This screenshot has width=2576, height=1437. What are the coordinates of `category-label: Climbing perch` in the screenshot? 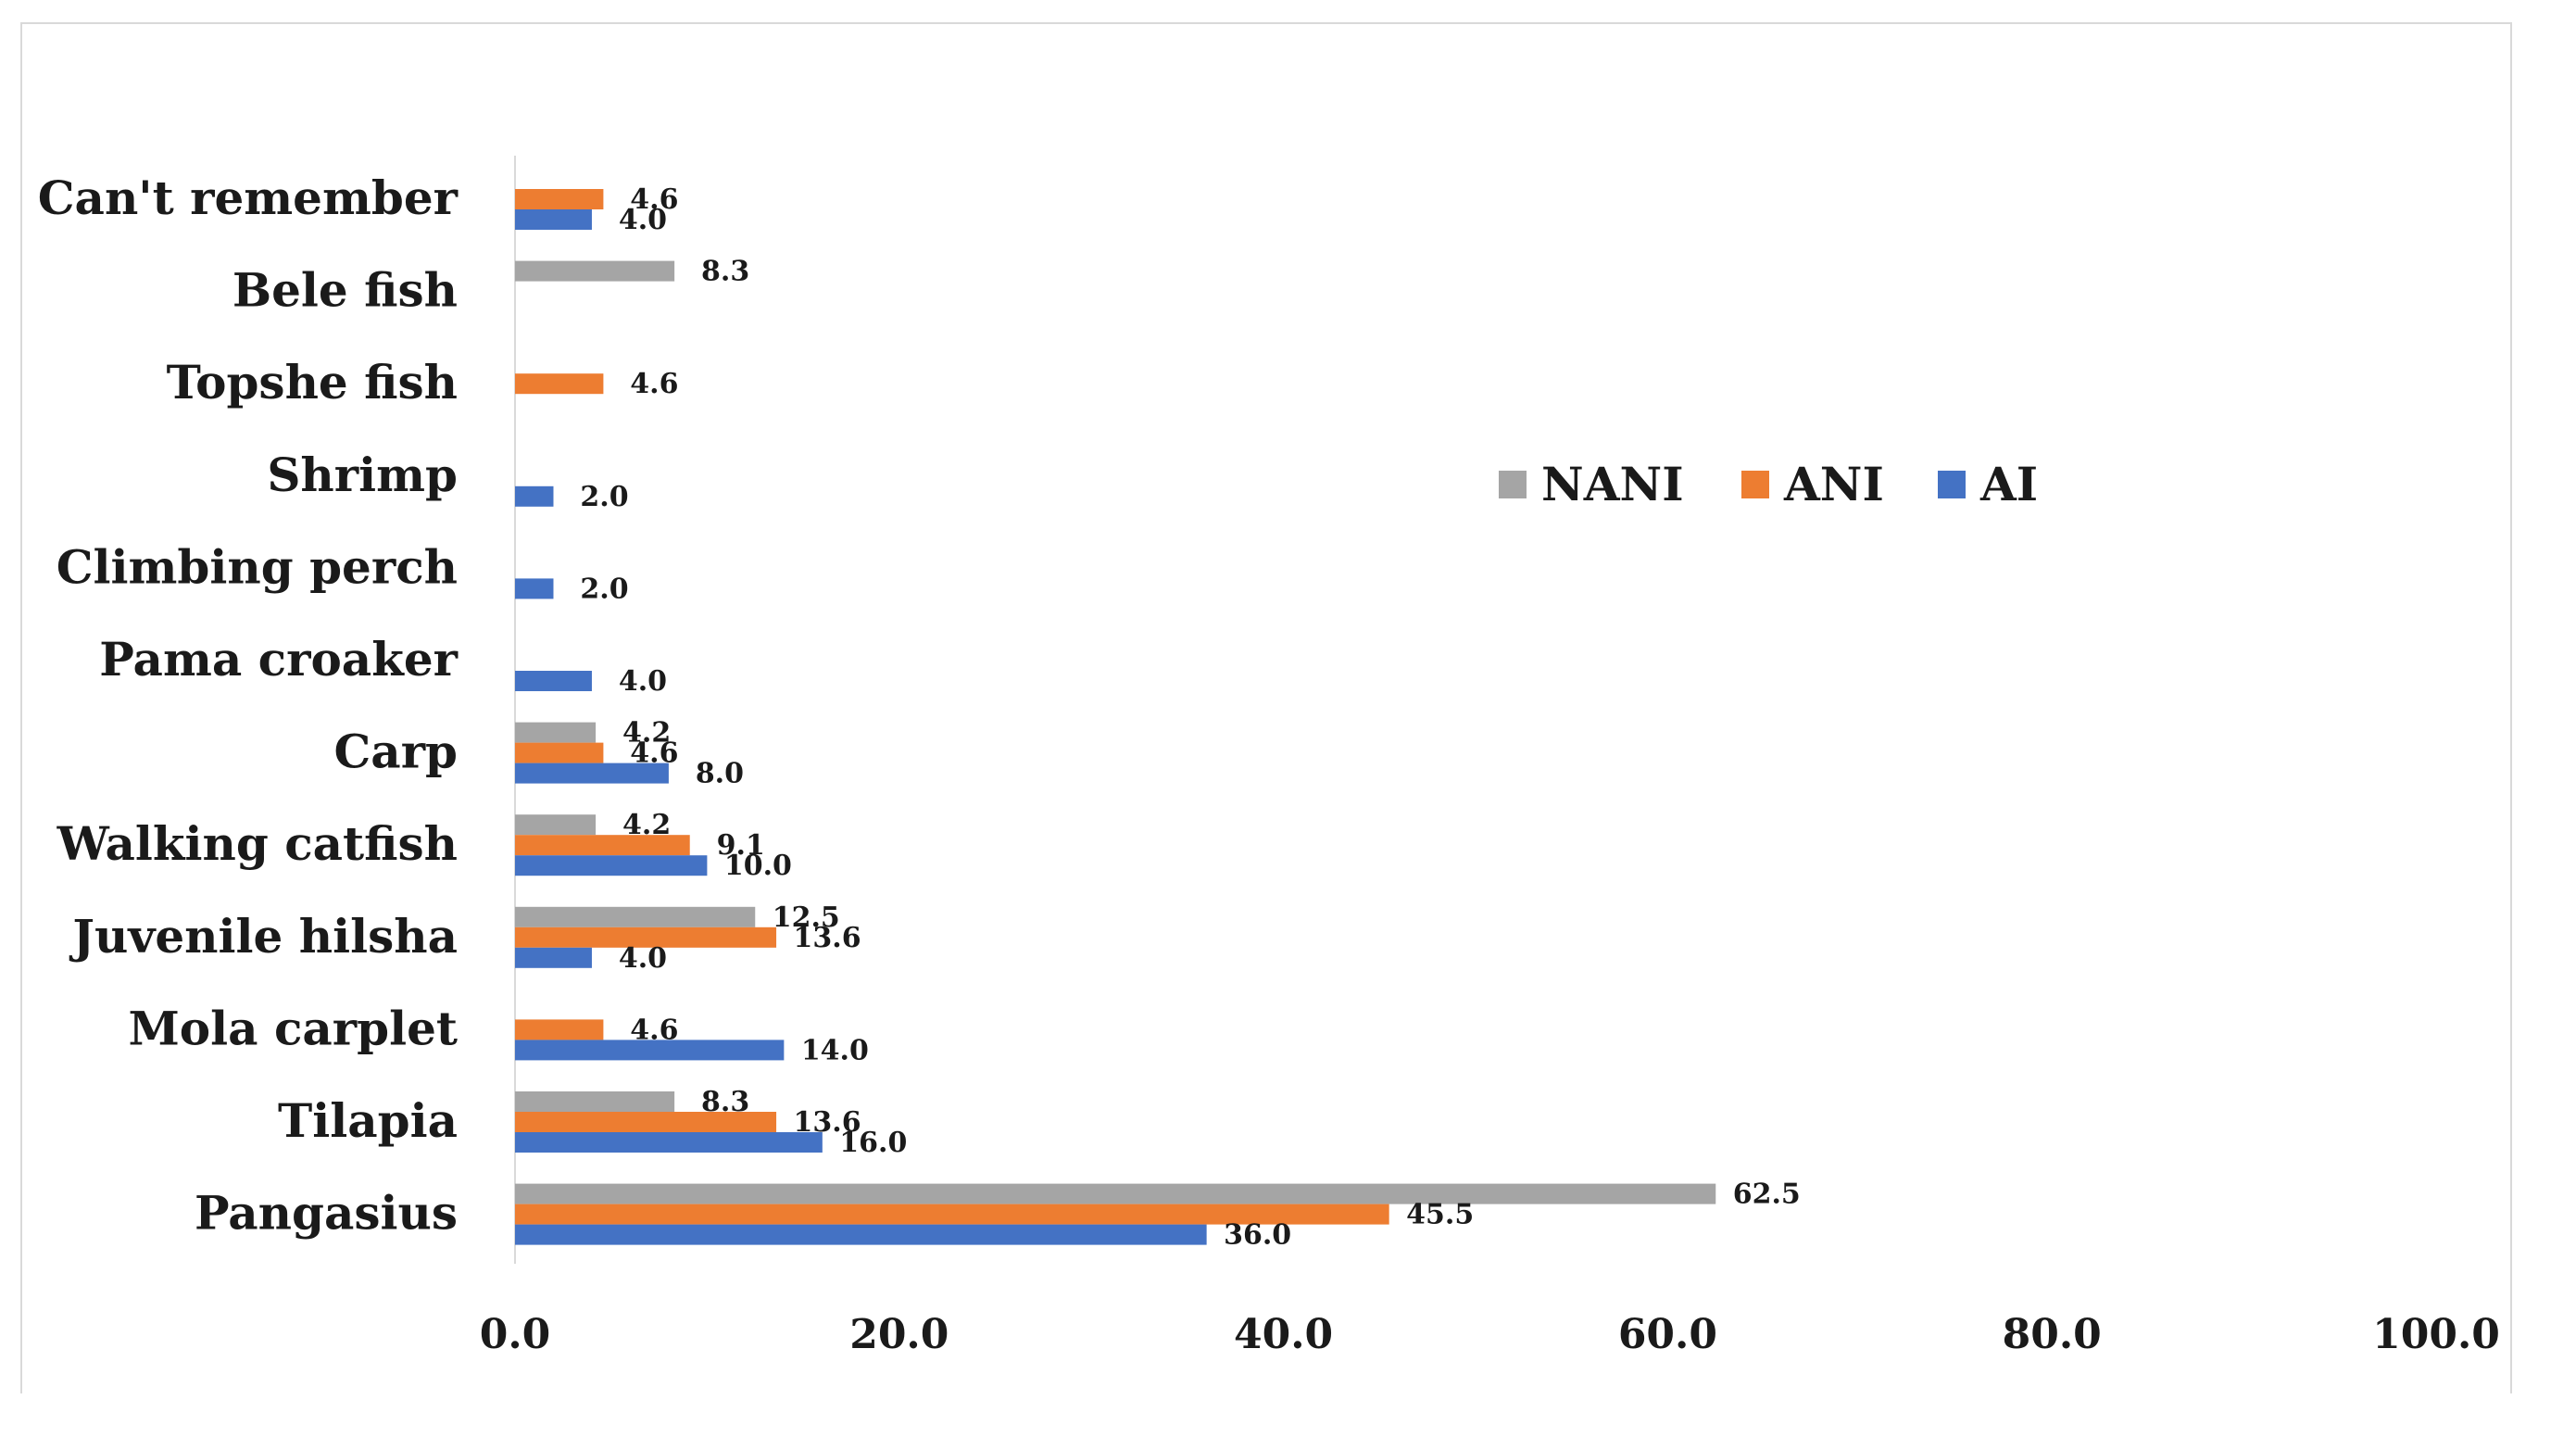 It's located at (257, 566).